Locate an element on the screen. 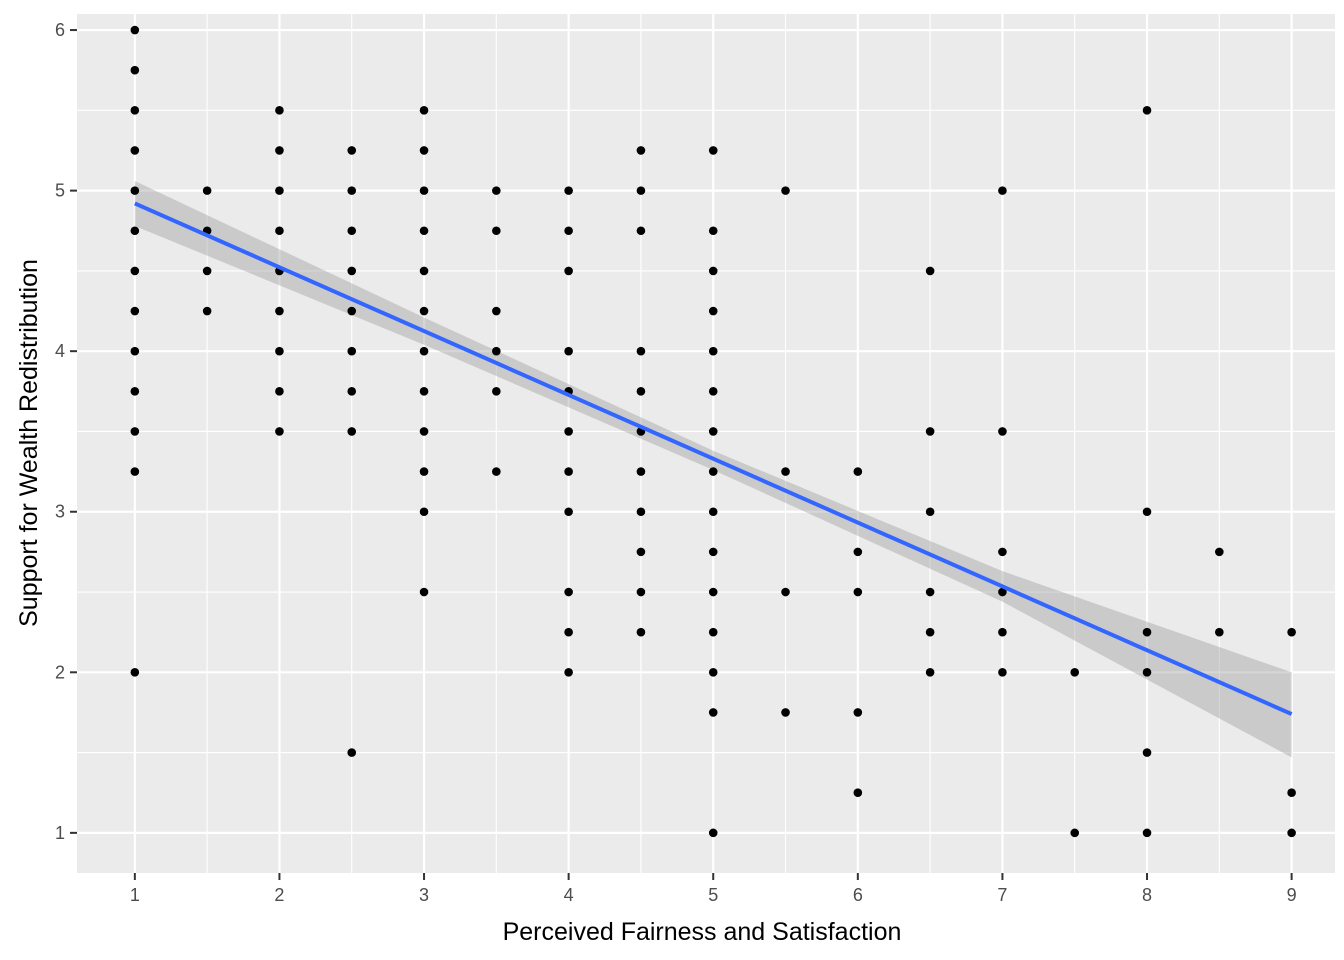 This screenshot has height=960, width=1344. x-tick-label: 9 is located at coordinates (1292, 895).